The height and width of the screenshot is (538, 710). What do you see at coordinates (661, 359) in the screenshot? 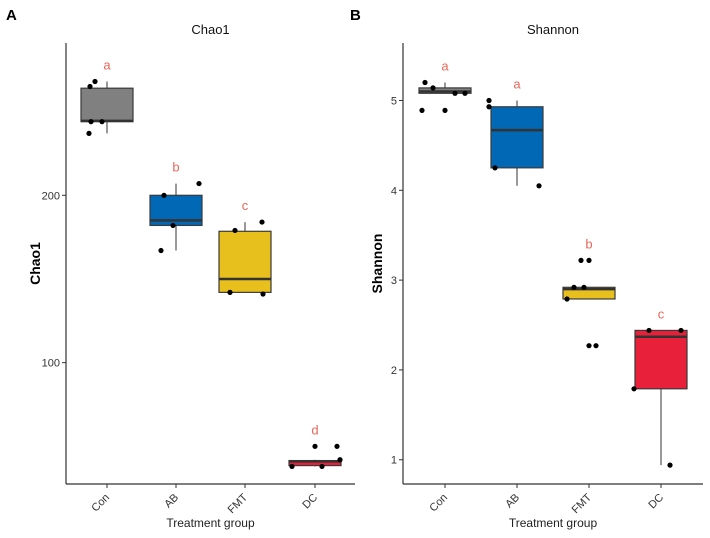
I see `box-dc` at bounding box center [661, 359].